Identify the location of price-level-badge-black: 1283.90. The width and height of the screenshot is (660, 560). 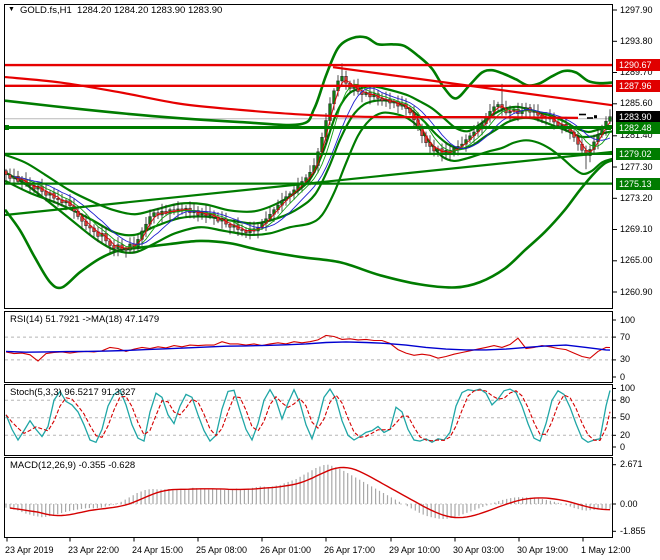
(638, 116).